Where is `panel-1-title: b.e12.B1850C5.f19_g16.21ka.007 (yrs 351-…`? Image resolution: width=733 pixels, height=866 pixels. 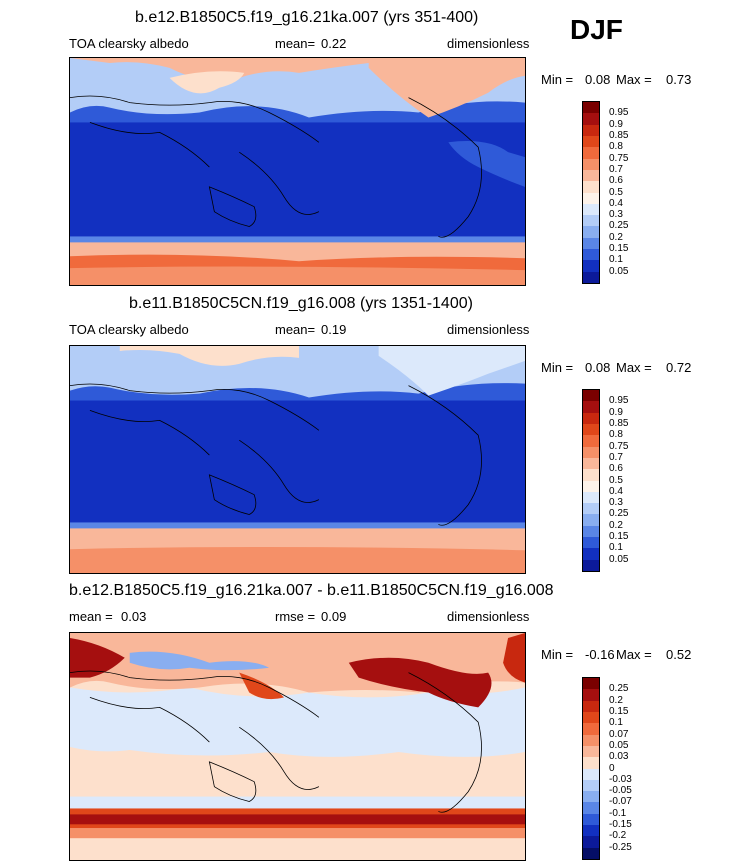 panel-1-title: b.e12.B1850C5.f19_g16.21ka.007 (yrs 351-… is located at coordinates (307, 17).